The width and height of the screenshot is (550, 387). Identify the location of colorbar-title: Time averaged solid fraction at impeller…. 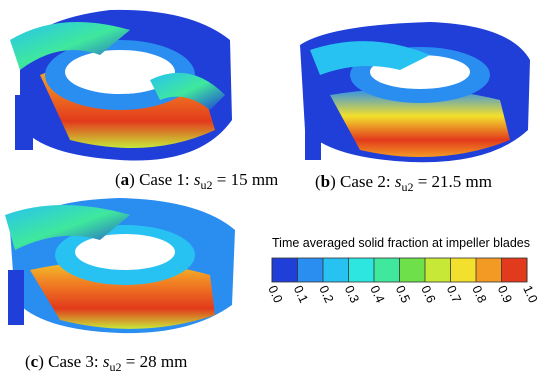
(401, 243).